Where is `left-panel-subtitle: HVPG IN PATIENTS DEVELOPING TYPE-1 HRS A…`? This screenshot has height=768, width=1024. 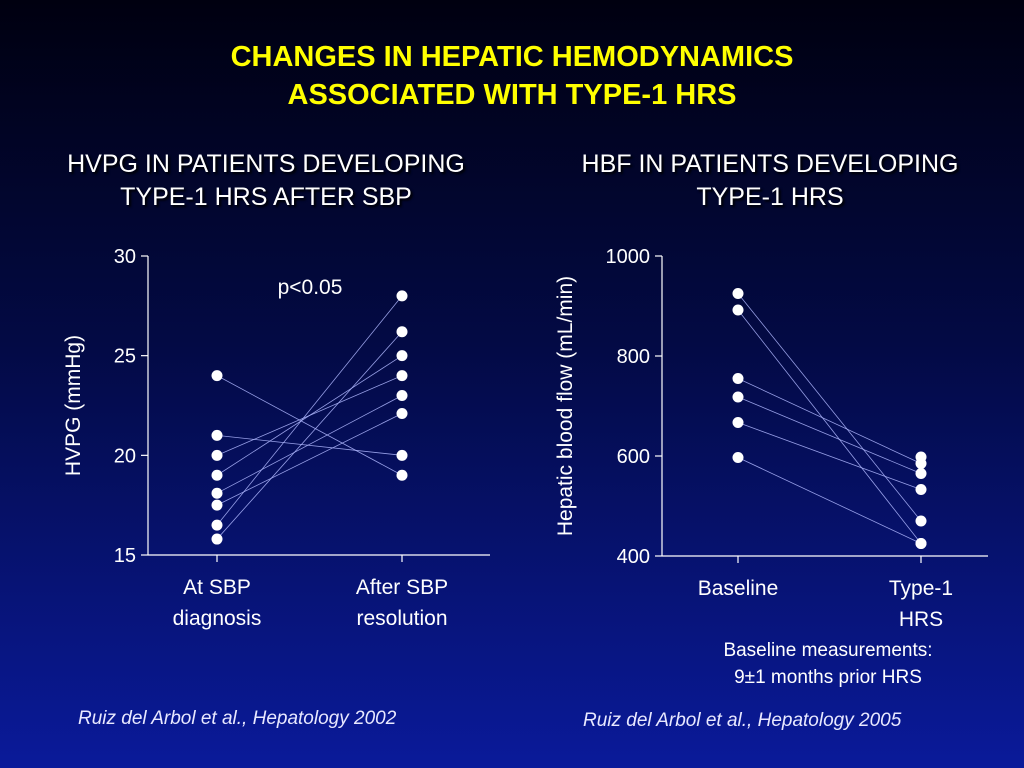
left-panel-subtitle: HVPG IN PATIENTS DEVELOPING TYPE-1 HRS A… is located at coordinates (266, 181).